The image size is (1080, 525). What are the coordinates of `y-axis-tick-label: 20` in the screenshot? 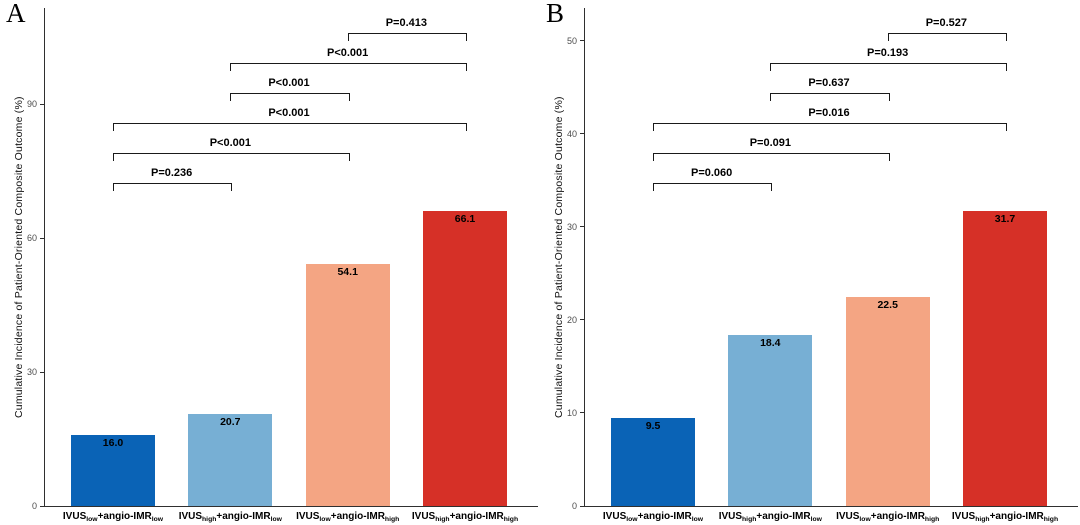 It's located at (571, 319).